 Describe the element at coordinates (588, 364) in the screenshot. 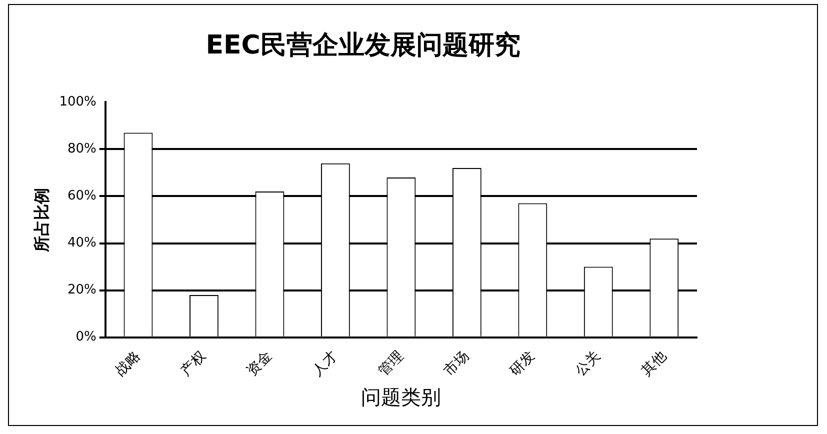

I see `x-tick-label: 公关` at that location.